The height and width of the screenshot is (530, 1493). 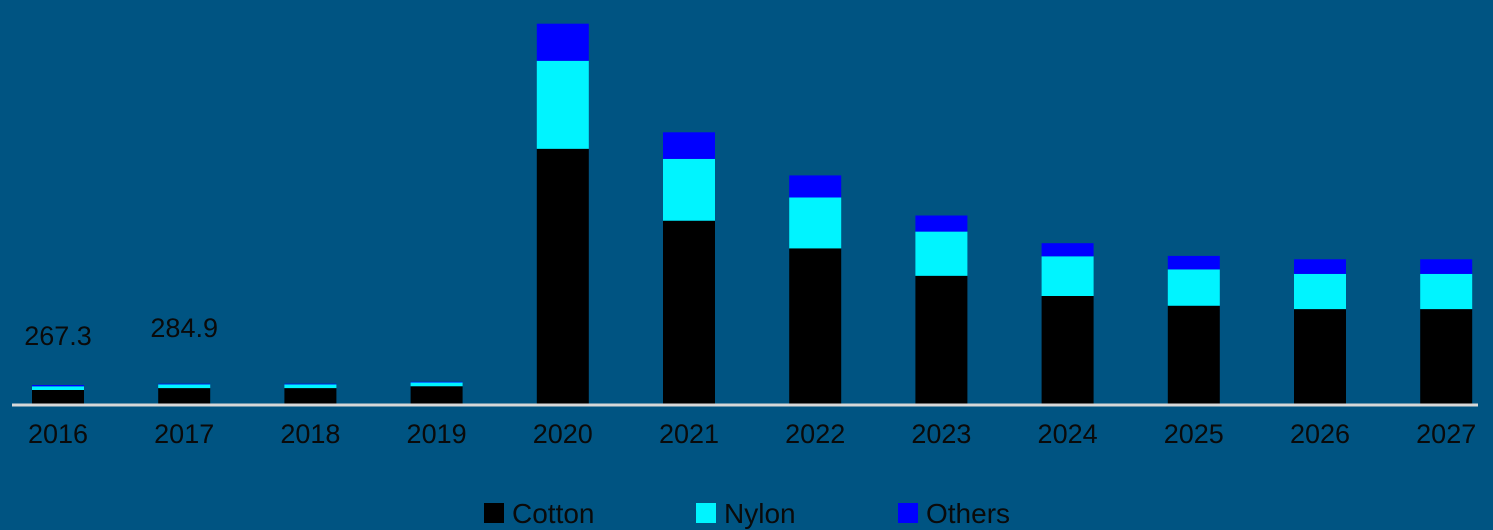 I want to click on x-tick-label-2025: 2025, so click(x=1194, y=434).